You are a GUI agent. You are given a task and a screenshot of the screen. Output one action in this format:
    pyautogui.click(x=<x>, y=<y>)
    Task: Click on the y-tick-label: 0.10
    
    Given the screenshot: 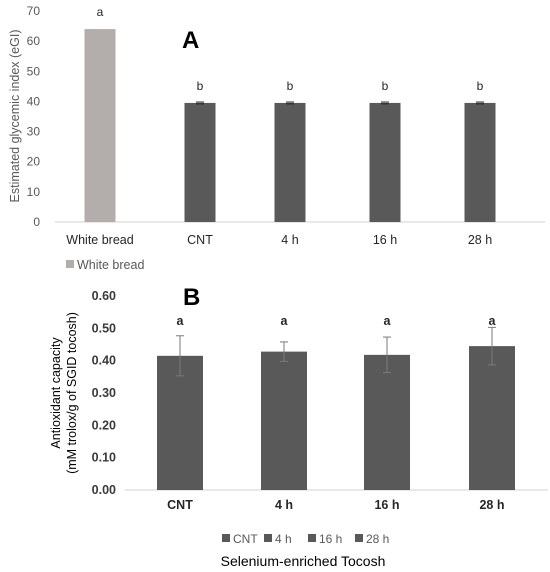 What is the action you would take?
    pyautogui.click(x=104, y=458)
    